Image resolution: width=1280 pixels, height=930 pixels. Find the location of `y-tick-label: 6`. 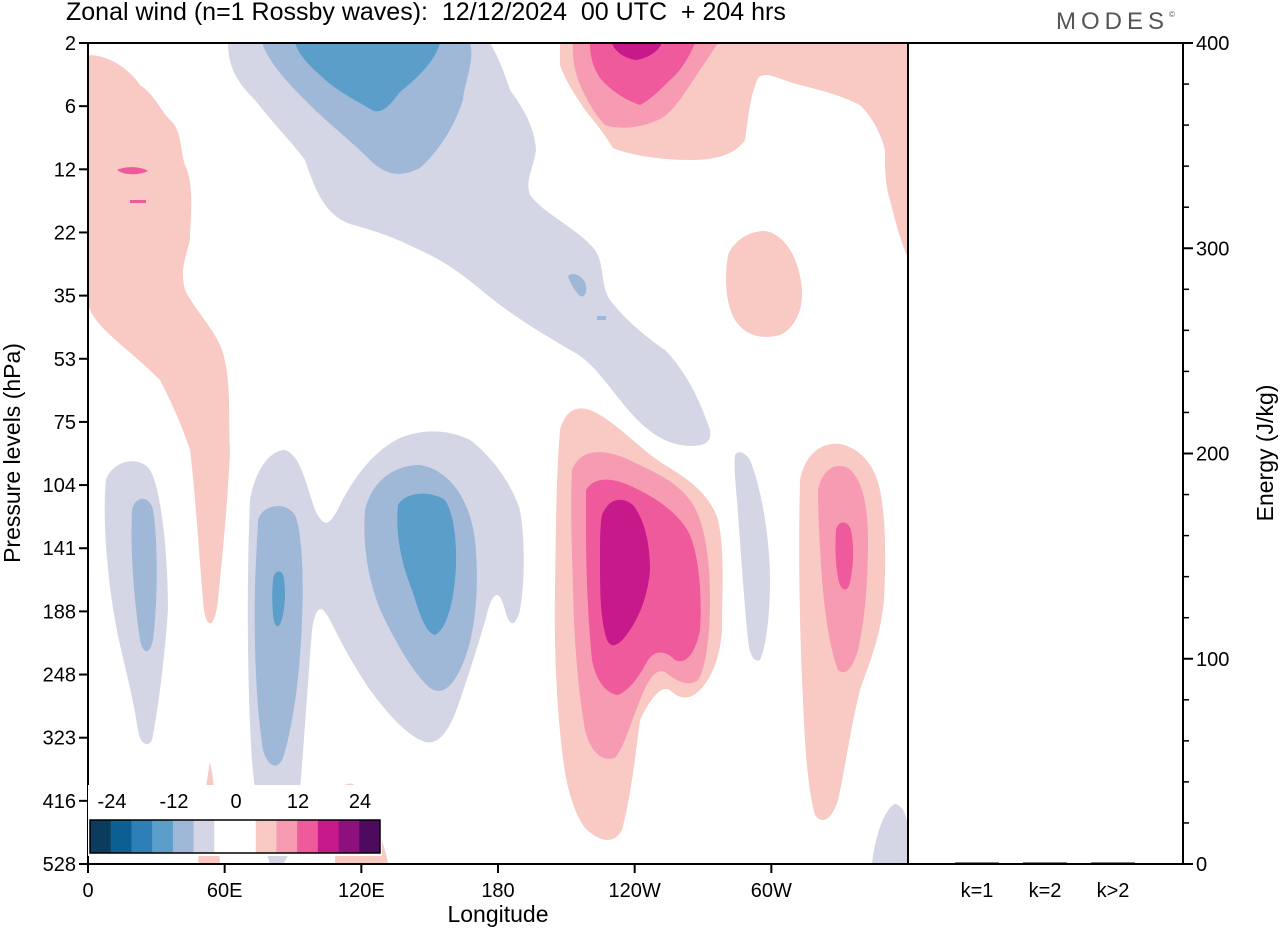

y-tick-label: 6 is located at coordinates (70, 107).